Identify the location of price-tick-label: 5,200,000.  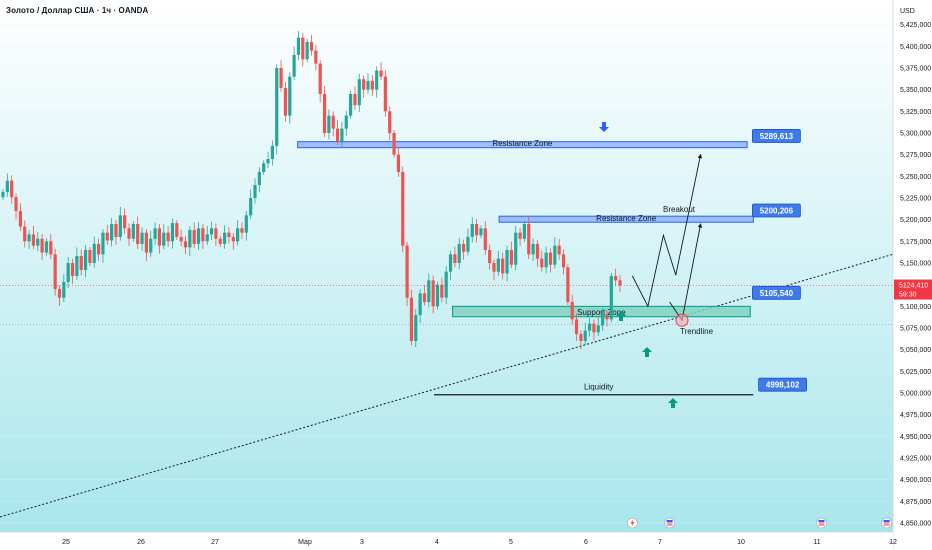
(915, 220).